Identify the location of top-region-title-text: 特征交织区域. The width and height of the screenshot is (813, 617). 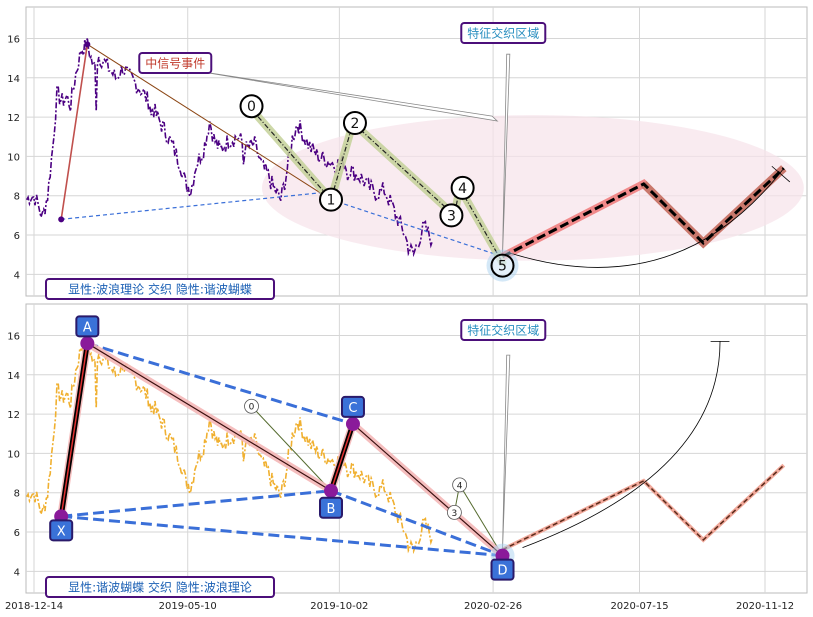
(503, 33).